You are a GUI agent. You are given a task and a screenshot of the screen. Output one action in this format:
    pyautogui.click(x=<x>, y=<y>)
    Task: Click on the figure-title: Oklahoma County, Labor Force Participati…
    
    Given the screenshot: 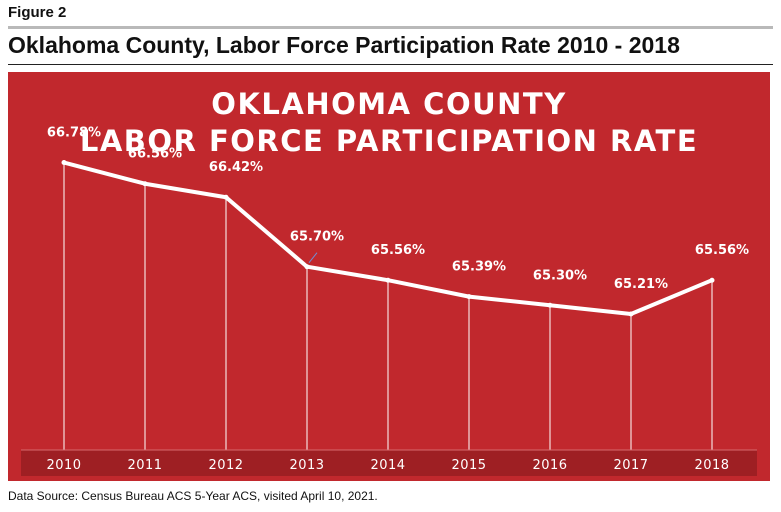 What is the action you would take?
    pyautogui.click(x=344, y=45)
    